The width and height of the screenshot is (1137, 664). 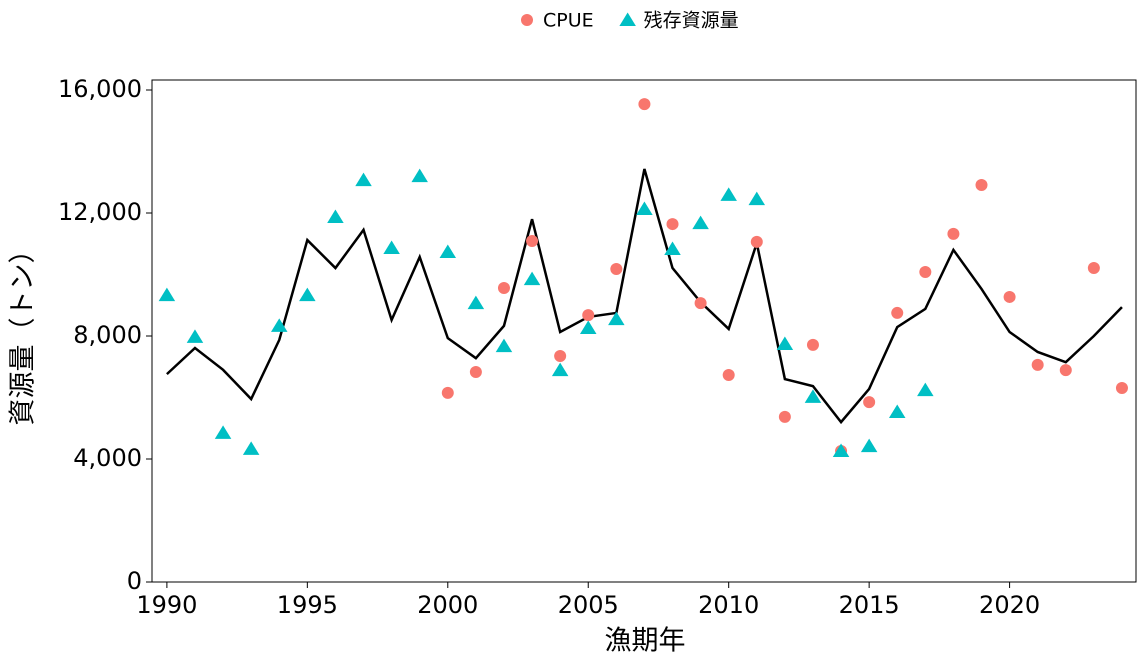 I want to click on x-tick-label: 2005, so click(x=588, y=605).